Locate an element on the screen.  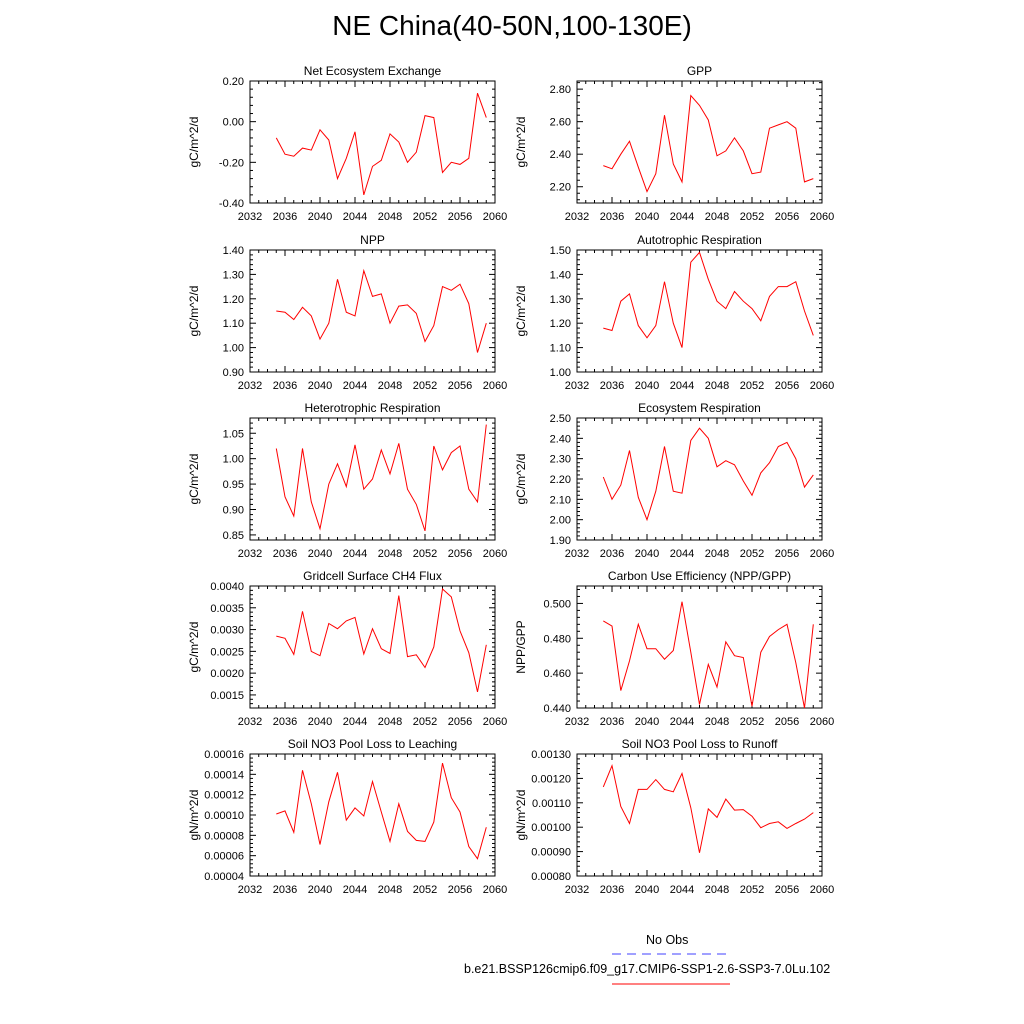
y-tick-label: 0.480 is located at coordinates (557, 639).